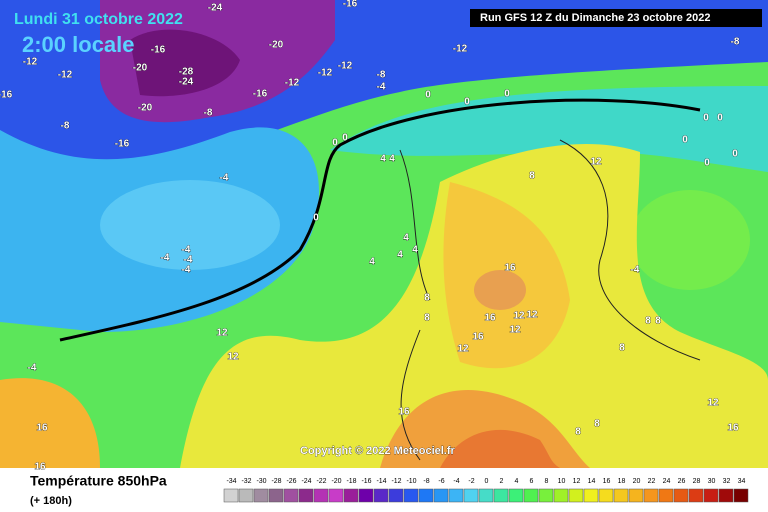 The height and width of the screenshot is (512, 768). What do you see at coordinates (306, 481) in the screenshot?
I see `legend-level: -24` at bounding box center [306, 481].